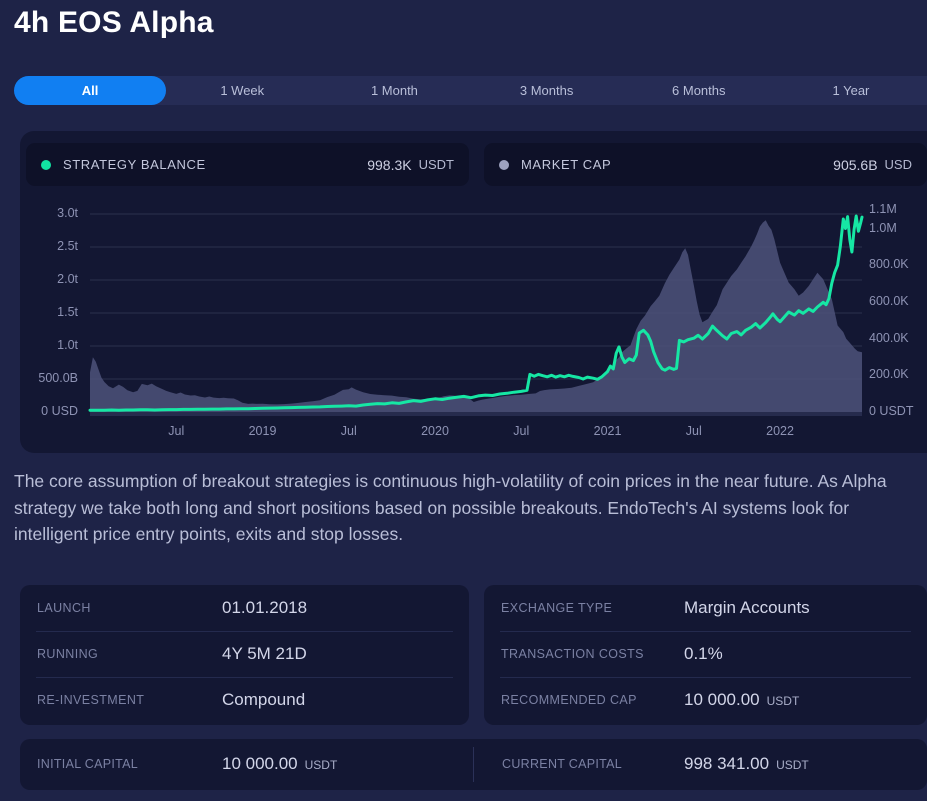 This screenshot has height=801, width=927. What do you see at coordinates (90, 90) in the screenshot?
I see `tab-all: All` at bounding box center [90, 90].